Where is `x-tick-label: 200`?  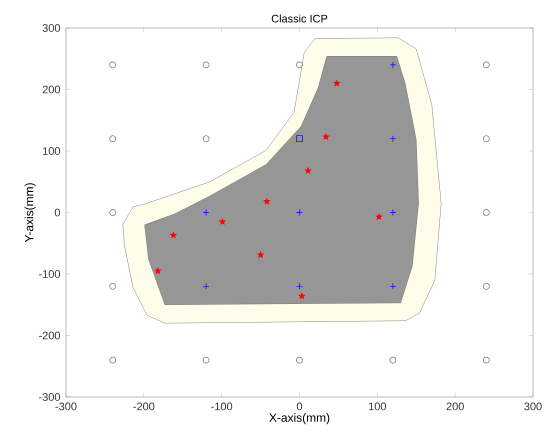
x-tick-label: 200 is located at coordinates (455, 406).